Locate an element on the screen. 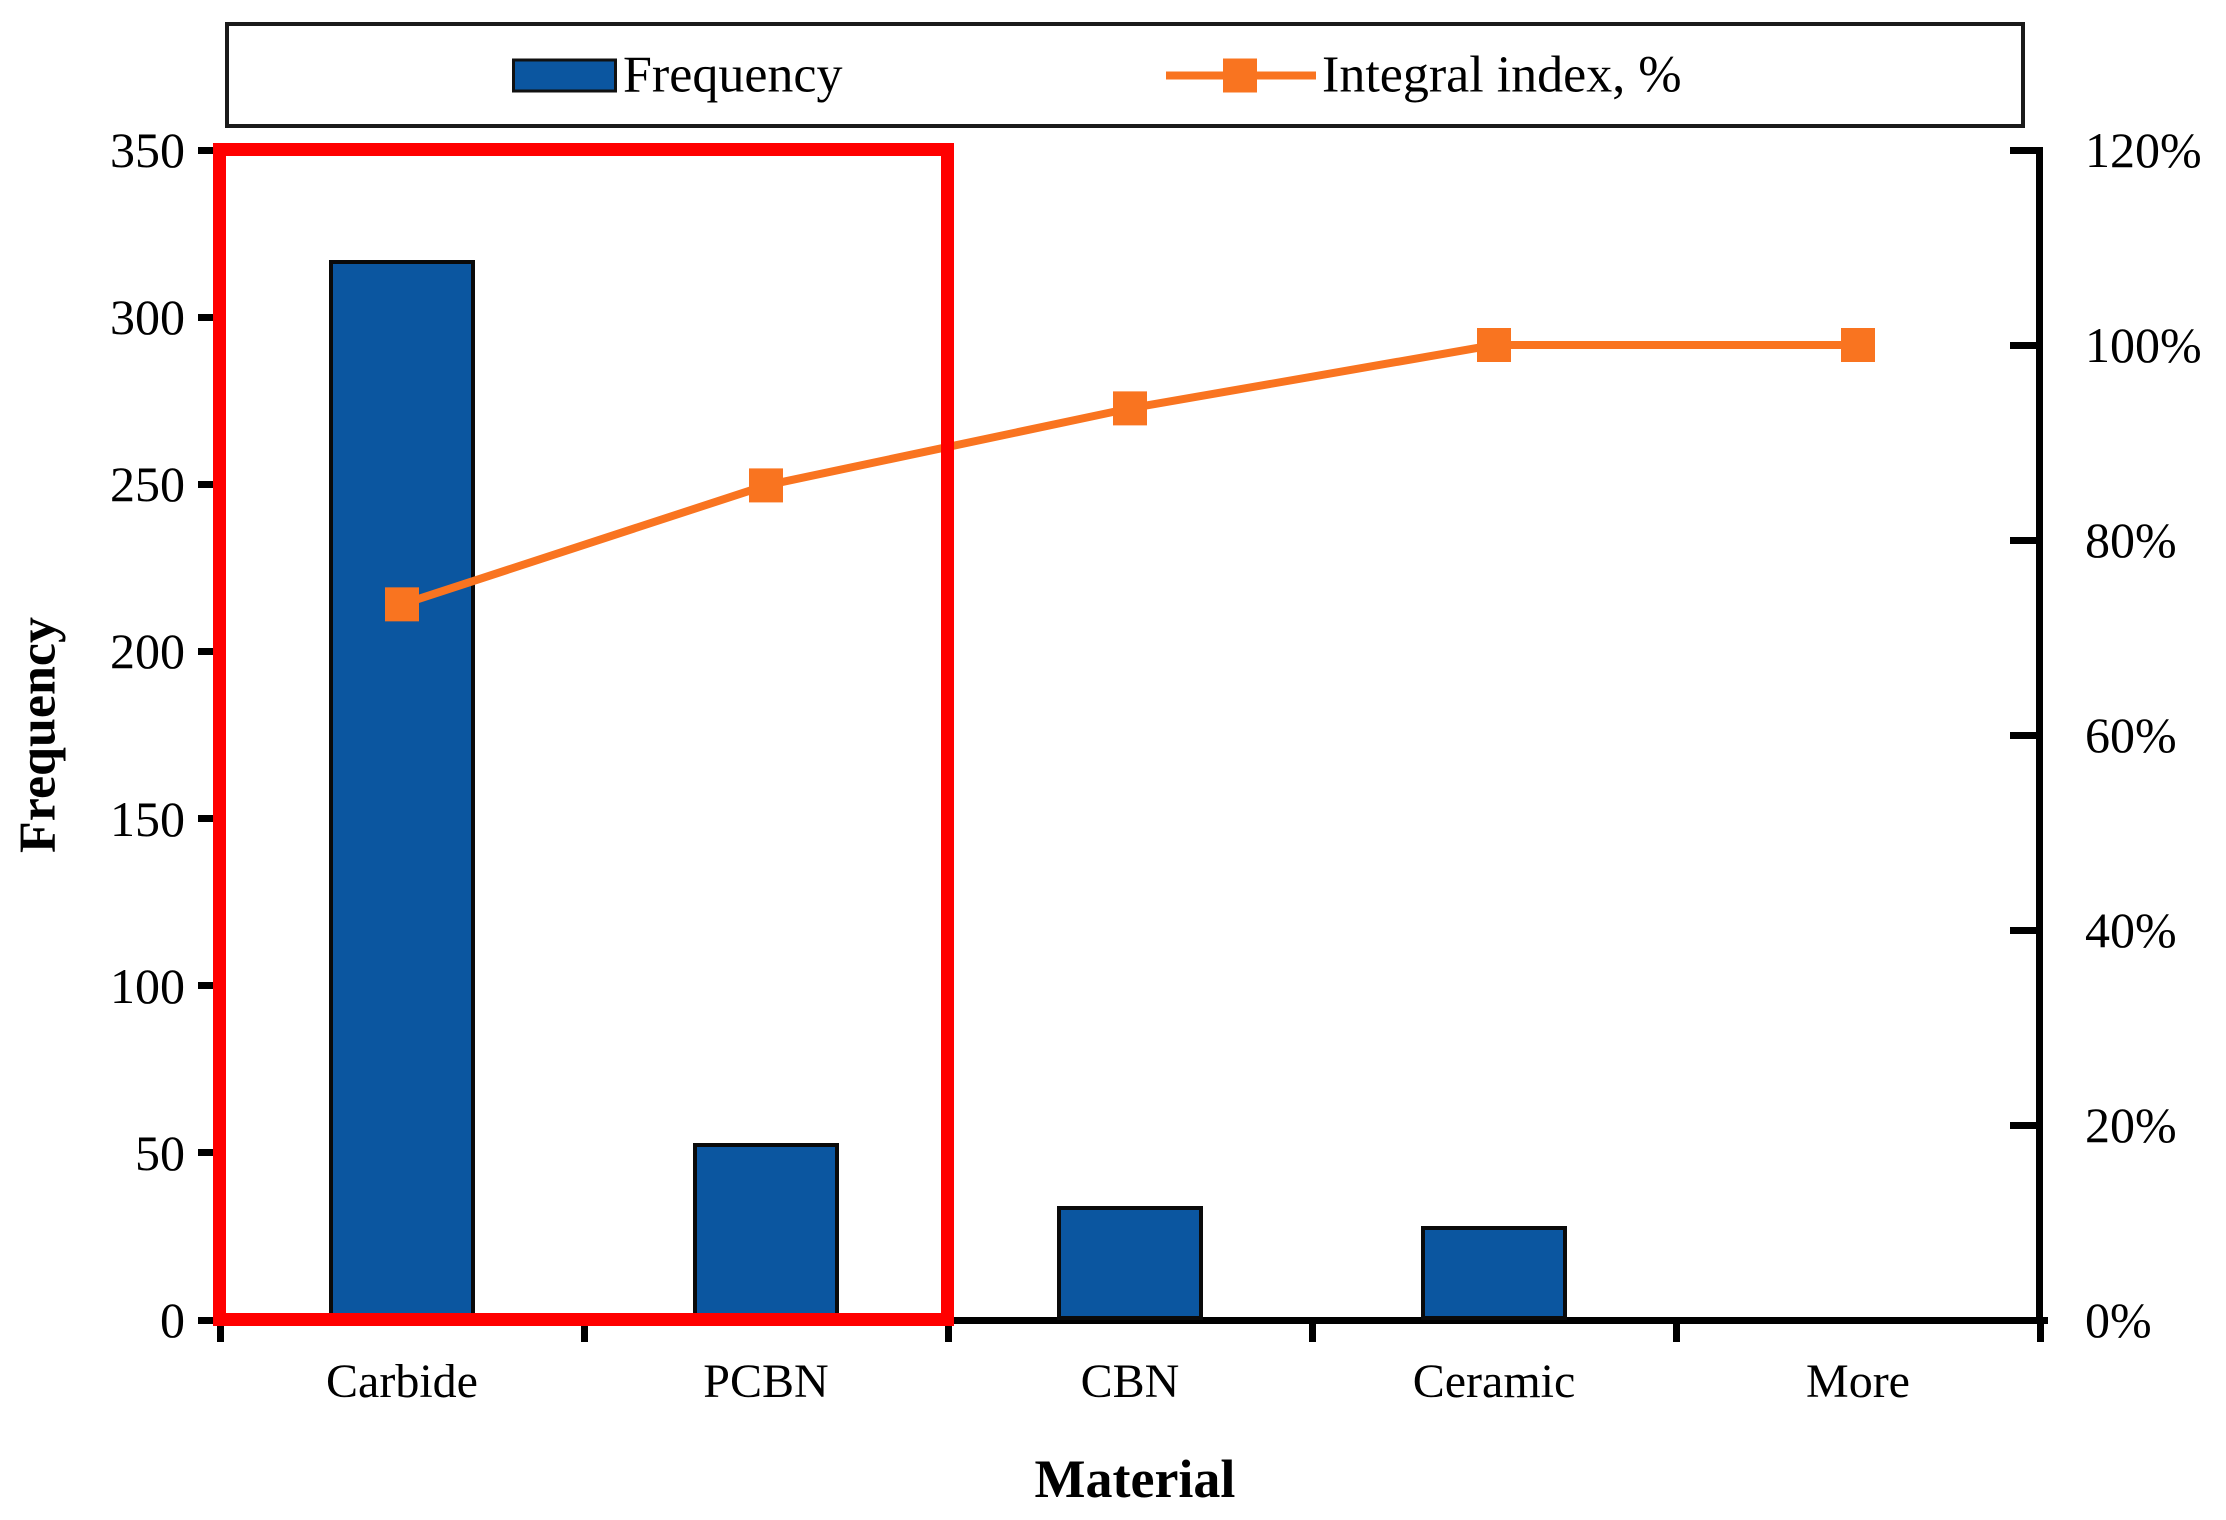  y-tick-label-left: 250 is located at coordinates (147, 484).